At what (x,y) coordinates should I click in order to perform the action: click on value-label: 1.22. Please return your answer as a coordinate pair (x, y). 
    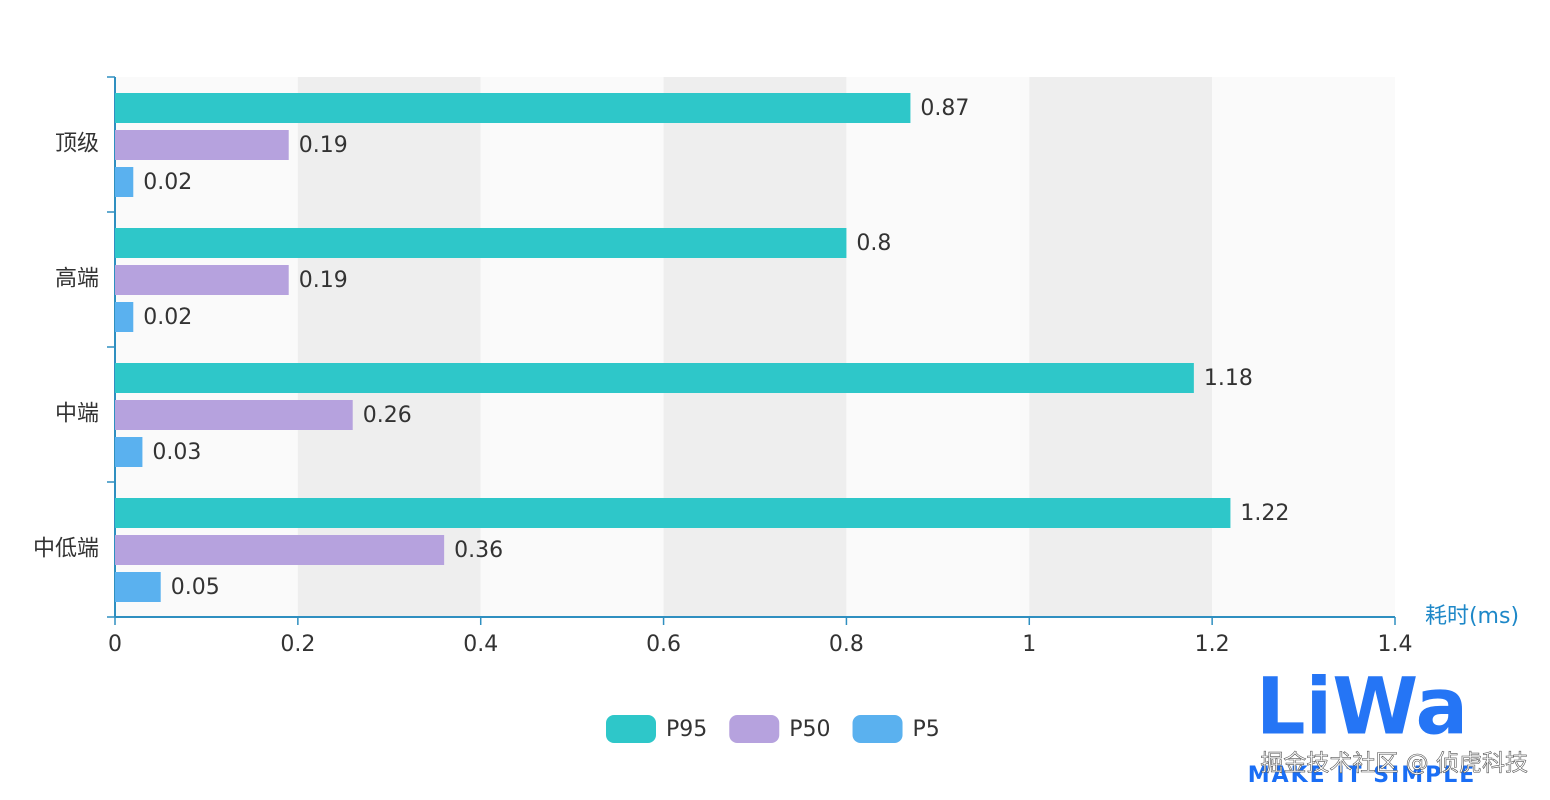
    Looking at the image, I should click on (1264, 513).